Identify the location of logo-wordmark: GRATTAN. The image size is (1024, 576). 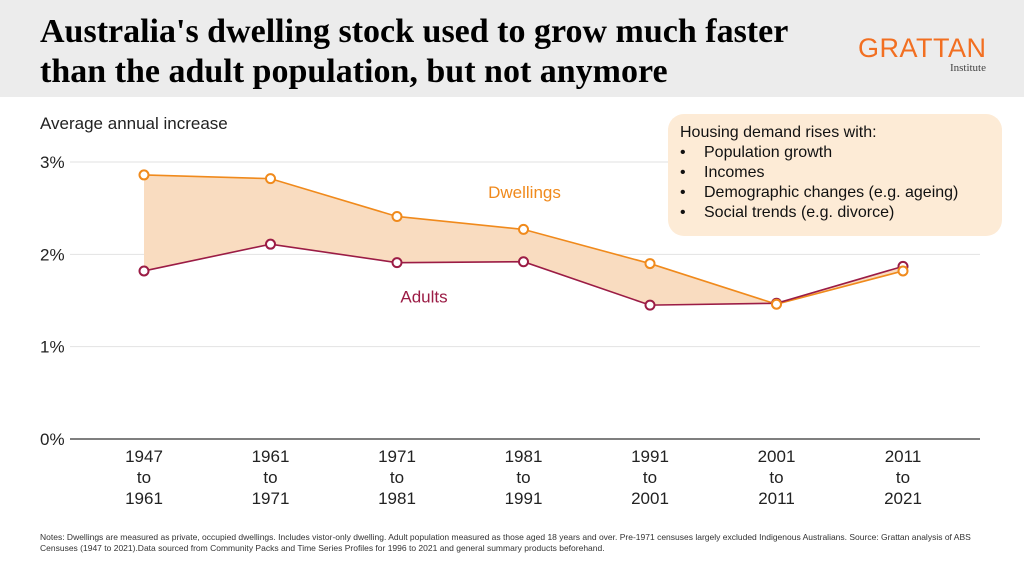
(922, 48).